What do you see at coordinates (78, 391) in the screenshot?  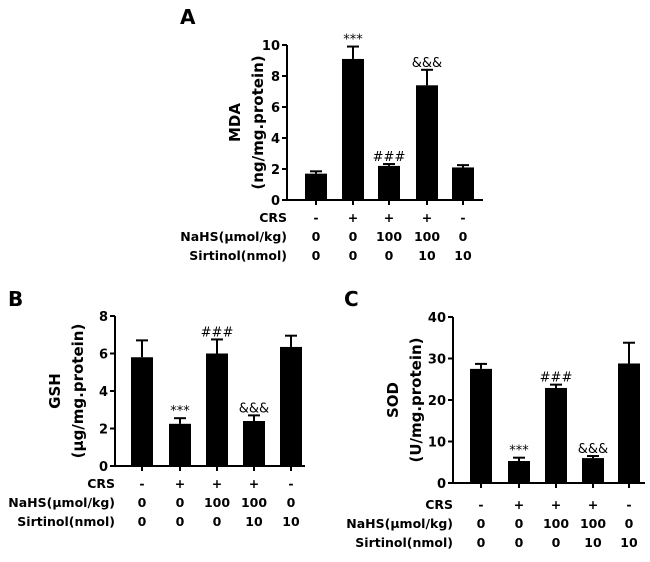 I see `y-axis-unit: (μg/mg.protein)` at bounding box center [78, 391].